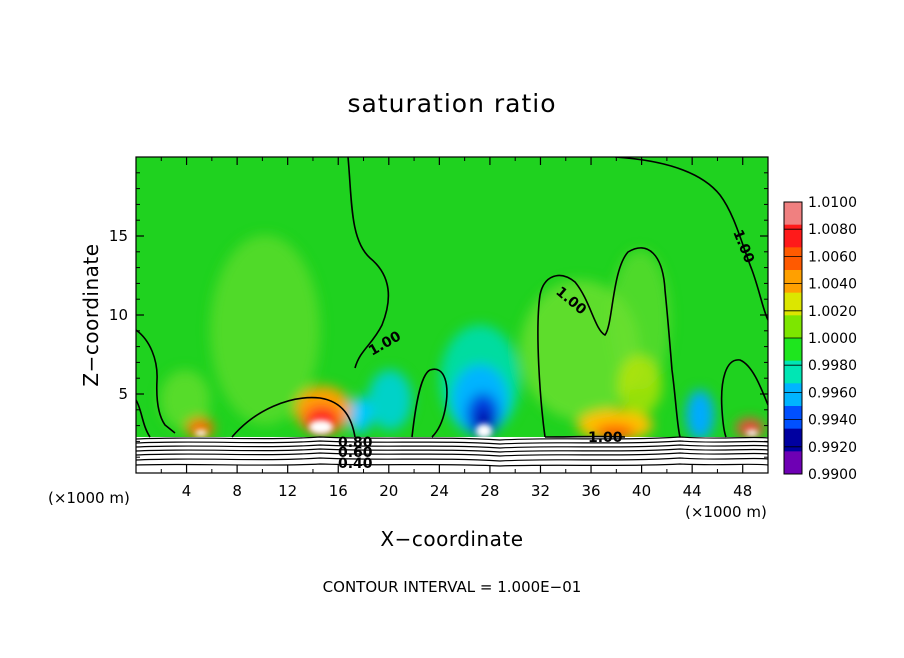  Describe the element at coordinates (832, 285) in the screenshot. I see `colorbar-label: 1.0040` at that location.